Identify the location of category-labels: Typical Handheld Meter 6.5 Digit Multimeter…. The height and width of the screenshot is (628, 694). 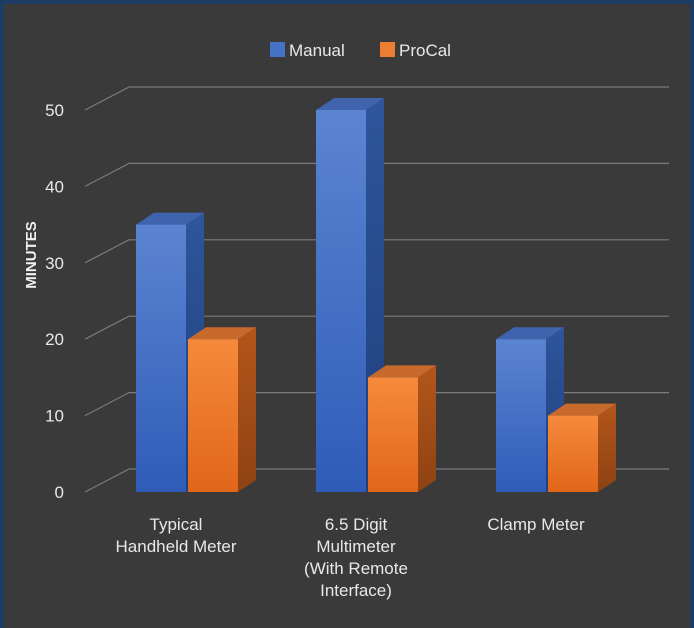
(350, 557).